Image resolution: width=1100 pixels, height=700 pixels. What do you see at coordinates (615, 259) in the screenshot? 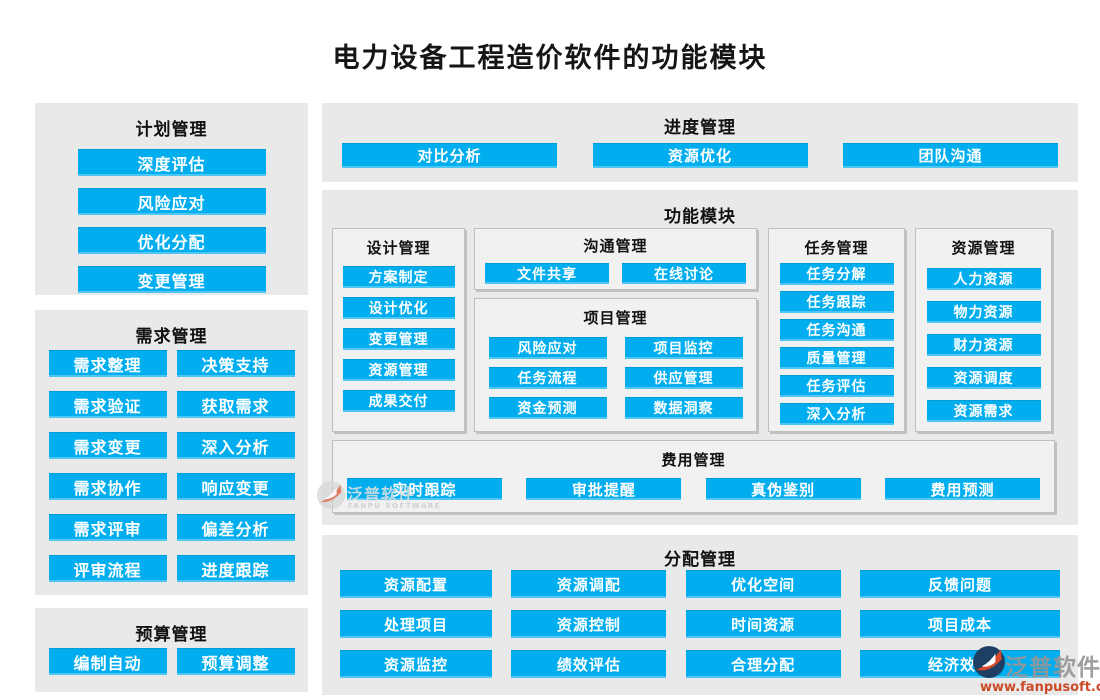
I see `subpanel-communication-management: 沟通管理 文件共享 在线讨论` at bounding box center [615, 259].